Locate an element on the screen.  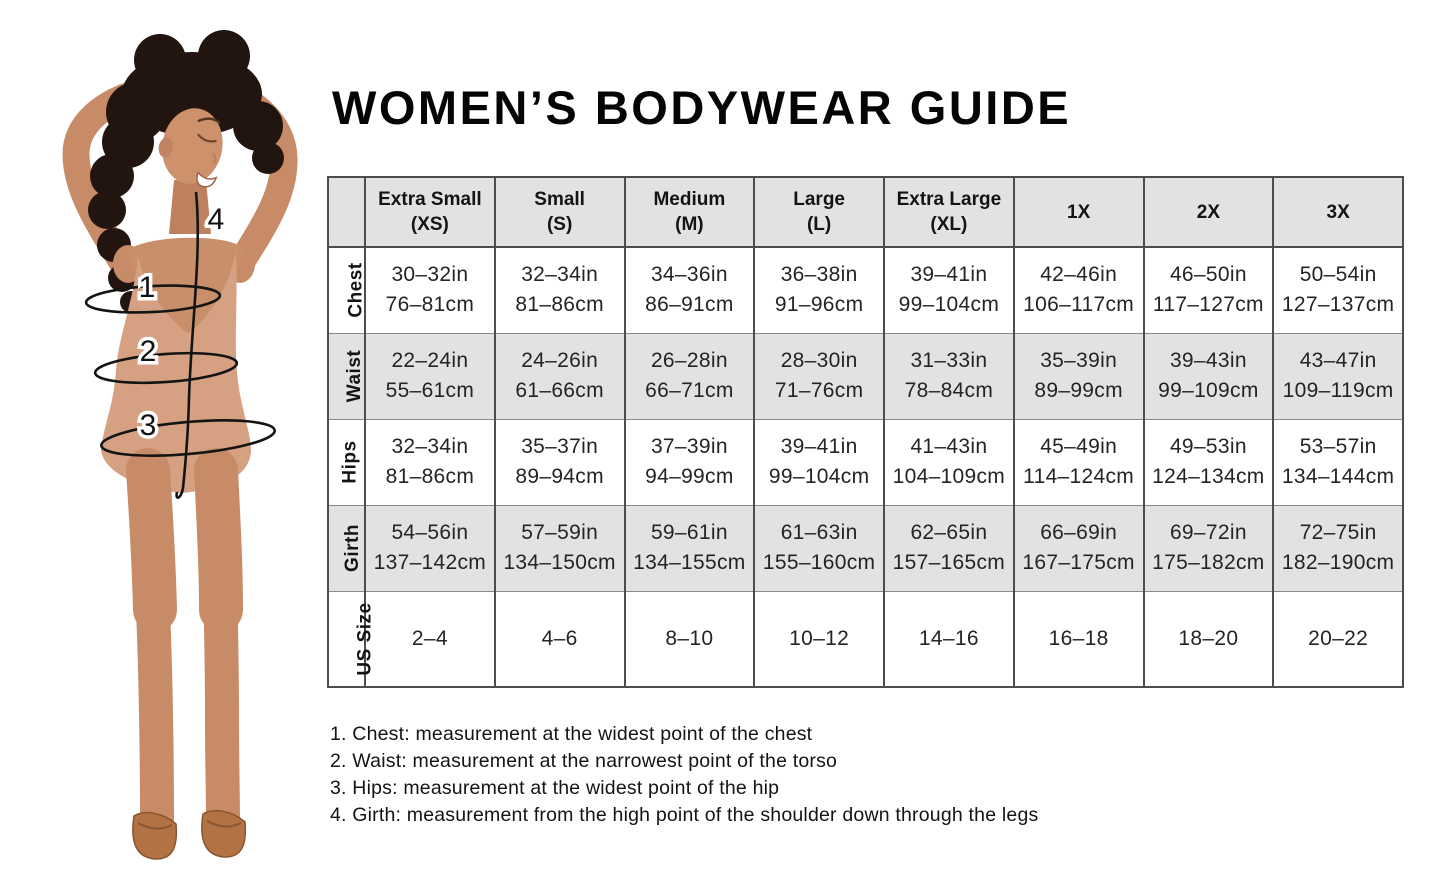
size-cell: 39–43in 99–109cm is located at coordinates (1208, 376).